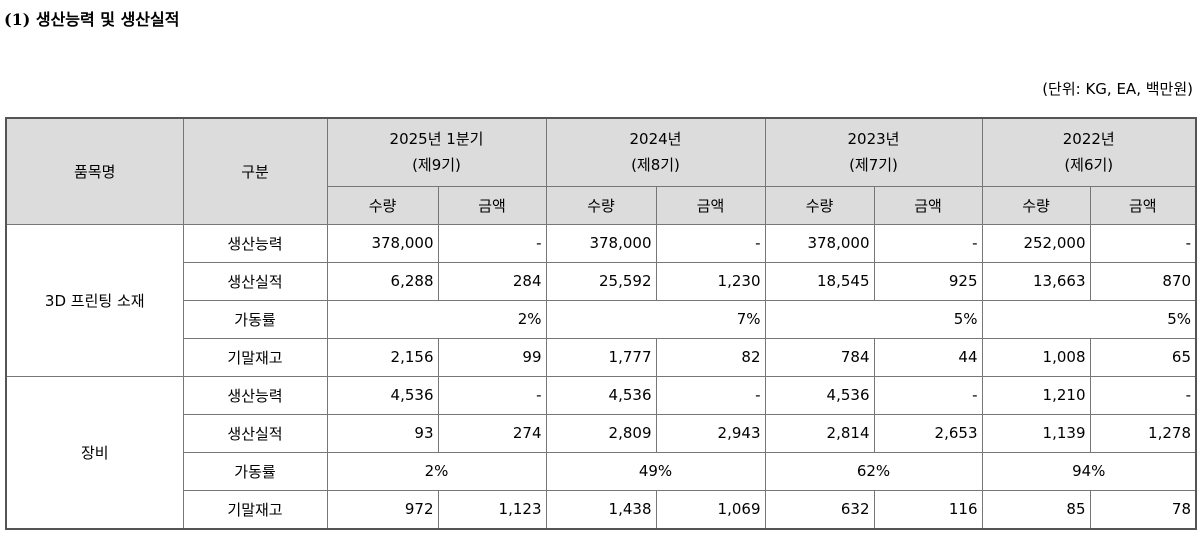 The width and height of the screenshot is (1201, 536). Describe the element at coordinates (1089, 152) in the screenshot. I see `period-header: 2022년 (제6기)` at that location.